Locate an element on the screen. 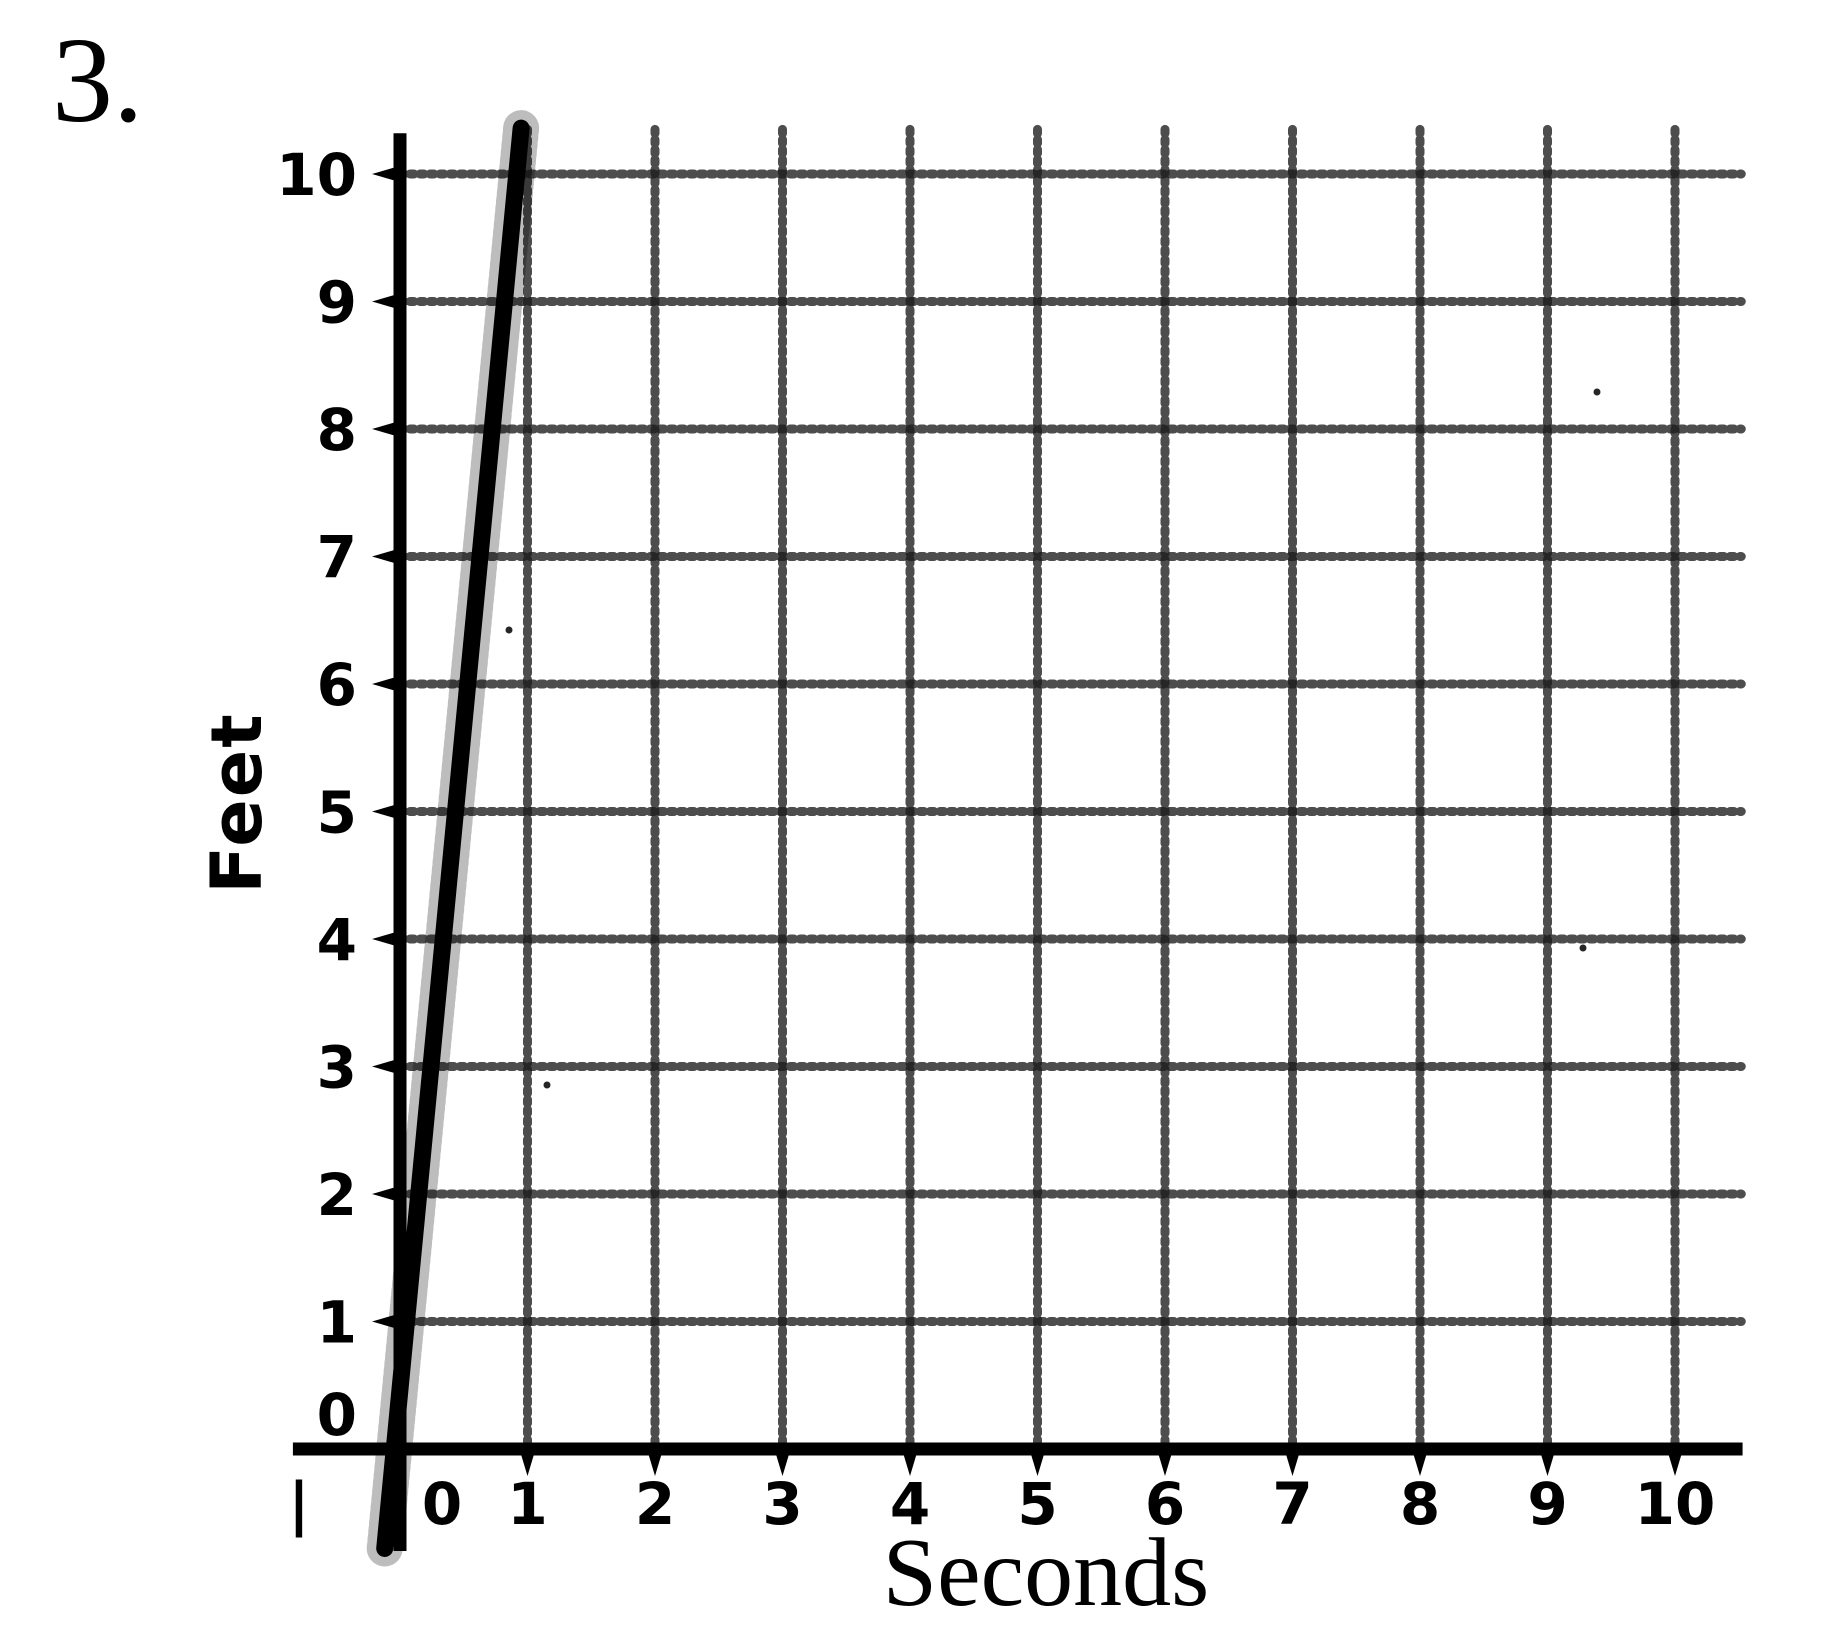 This screenshot has height=1647, width=1825. x-tick-label: 6 is located at coordinates (1165, 1504).